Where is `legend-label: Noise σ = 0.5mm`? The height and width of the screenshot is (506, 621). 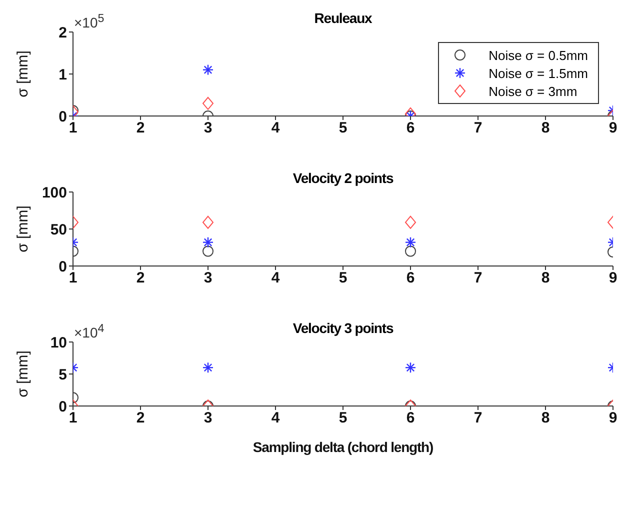 legend-label: Noise σ = 0.5mm is located at coordinates (538, 55).